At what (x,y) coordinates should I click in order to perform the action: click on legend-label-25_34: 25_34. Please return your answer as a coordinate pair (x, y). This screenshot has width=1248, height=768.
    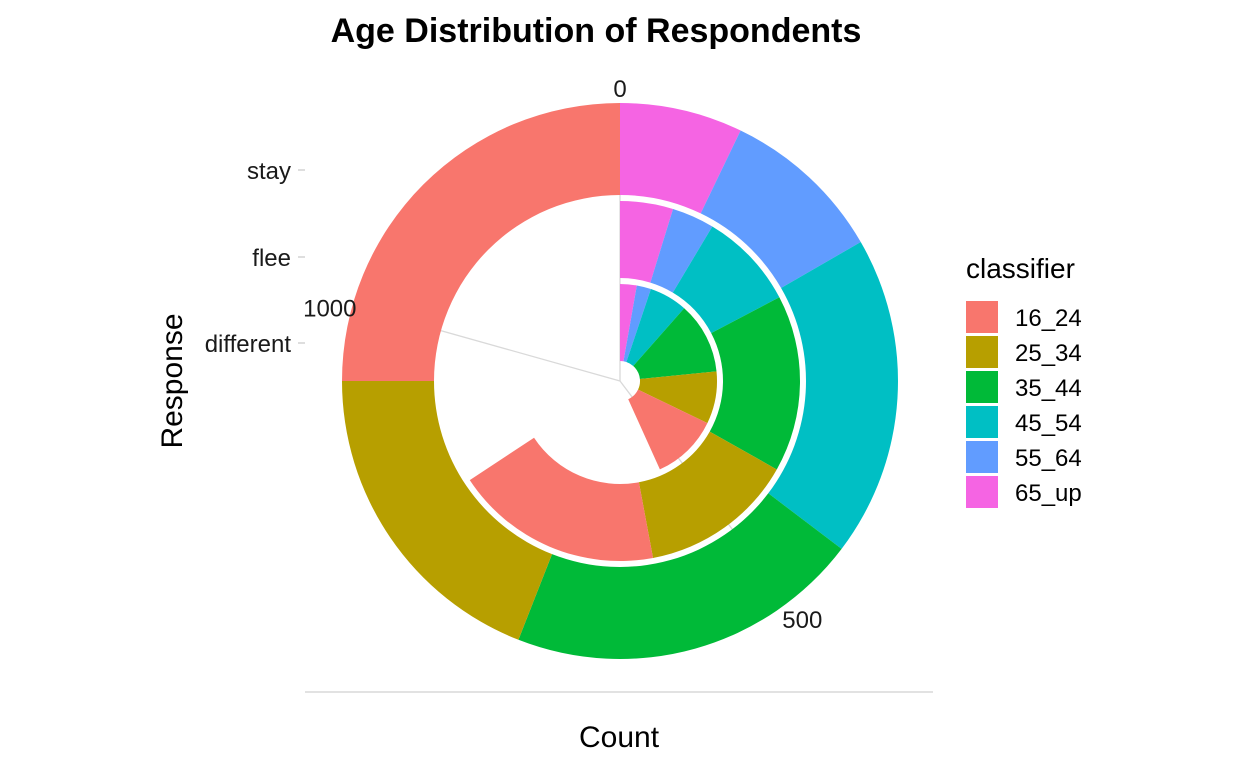
    Looking at the image, I should click on (1048, 353).